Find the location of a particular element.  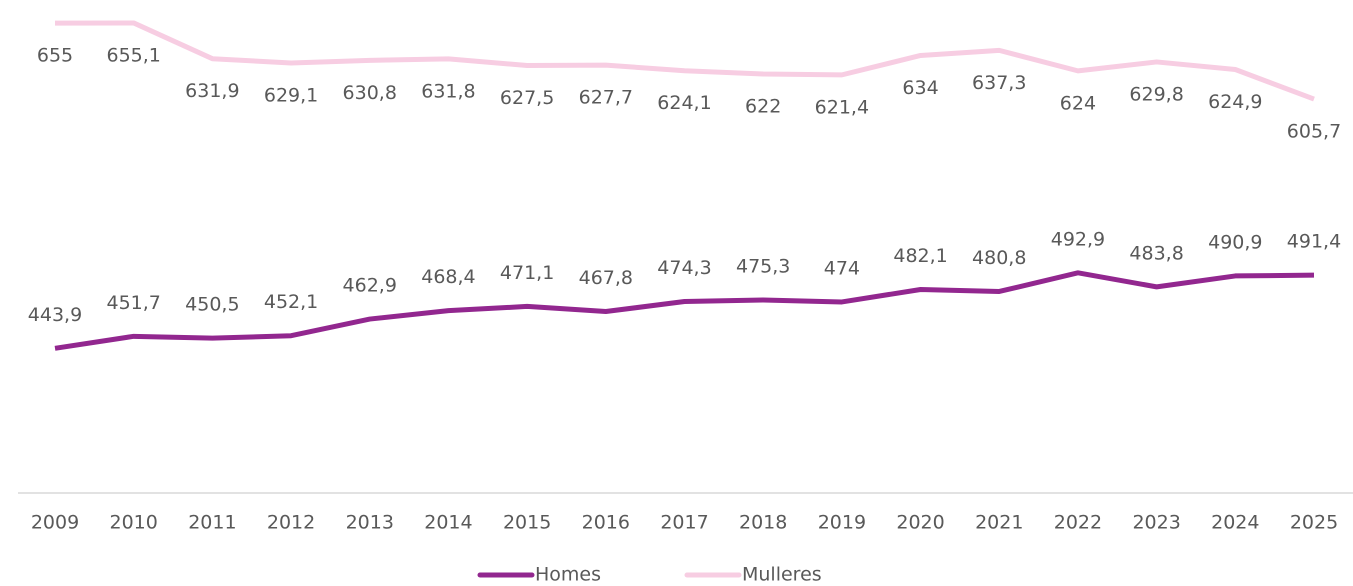

data-label: 629,1 is located at coordinates (291, 96).